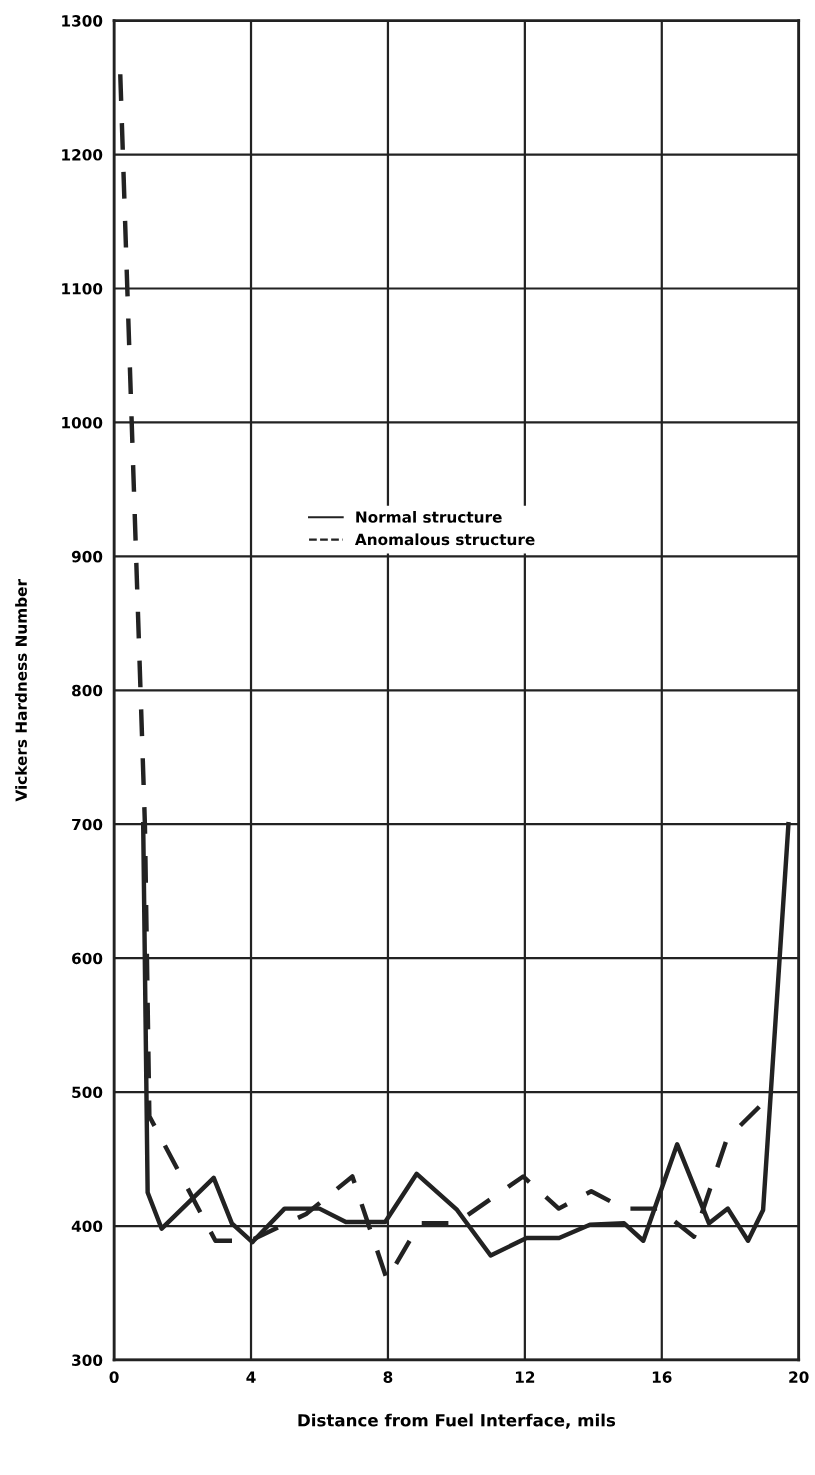 The width and height of the screenshot is (815, 1475). Describe the element at coordinates (87, 1360) in the screenshot. I see `y-tick-label: 300` at that location.